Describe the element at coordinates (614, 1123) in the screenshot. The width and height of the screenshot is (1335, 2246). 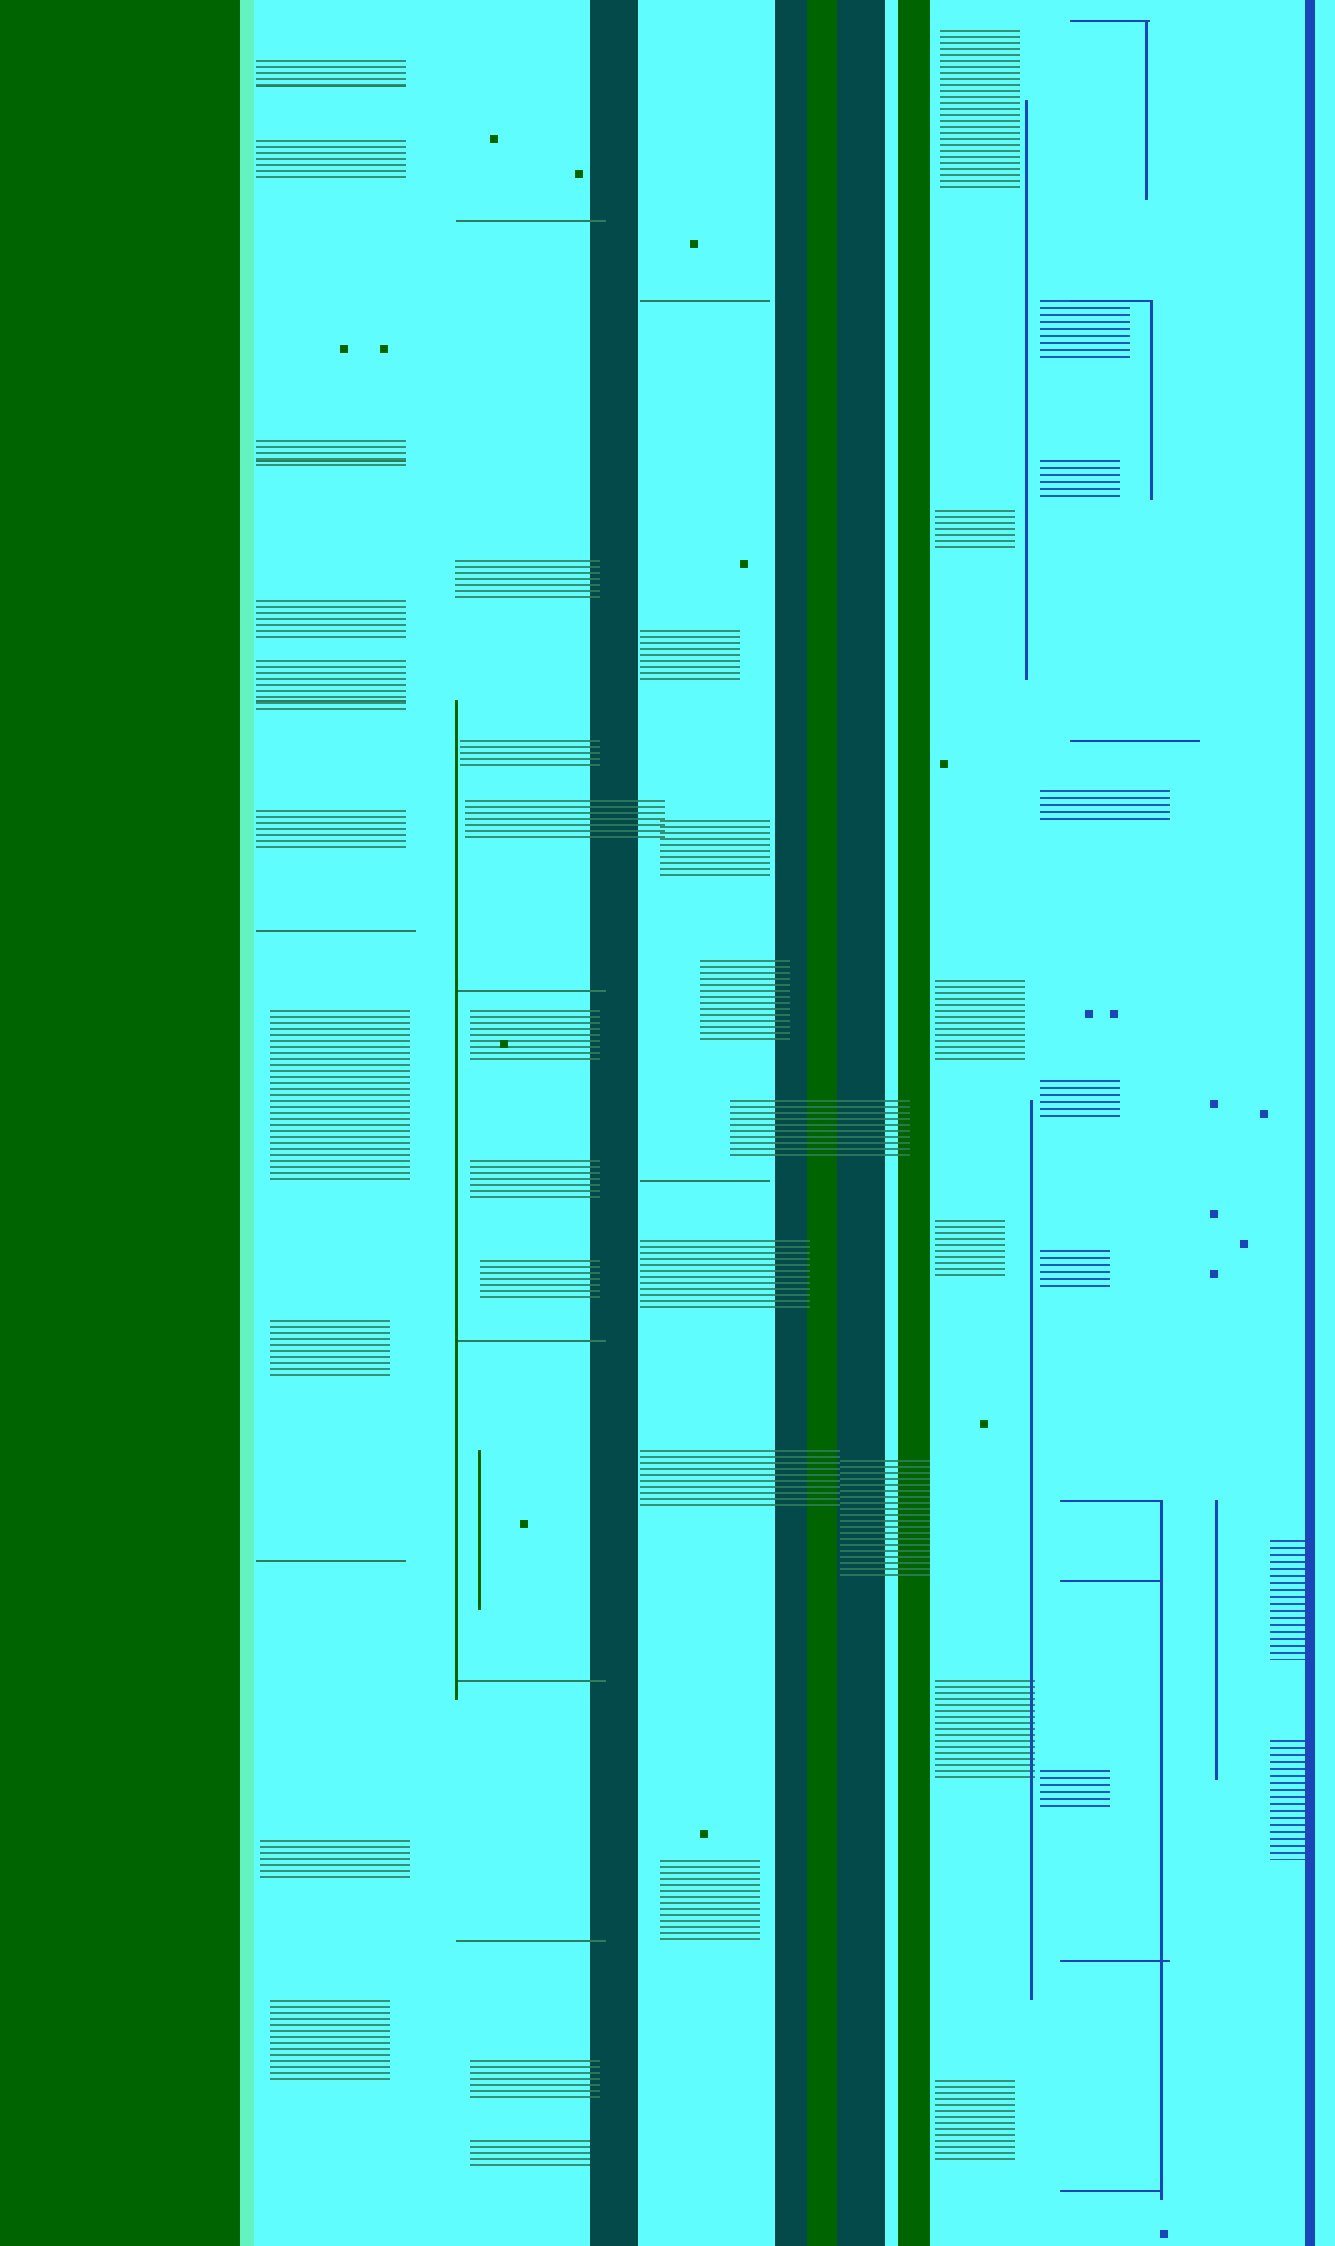
I see `teal-lane-a` at that location.